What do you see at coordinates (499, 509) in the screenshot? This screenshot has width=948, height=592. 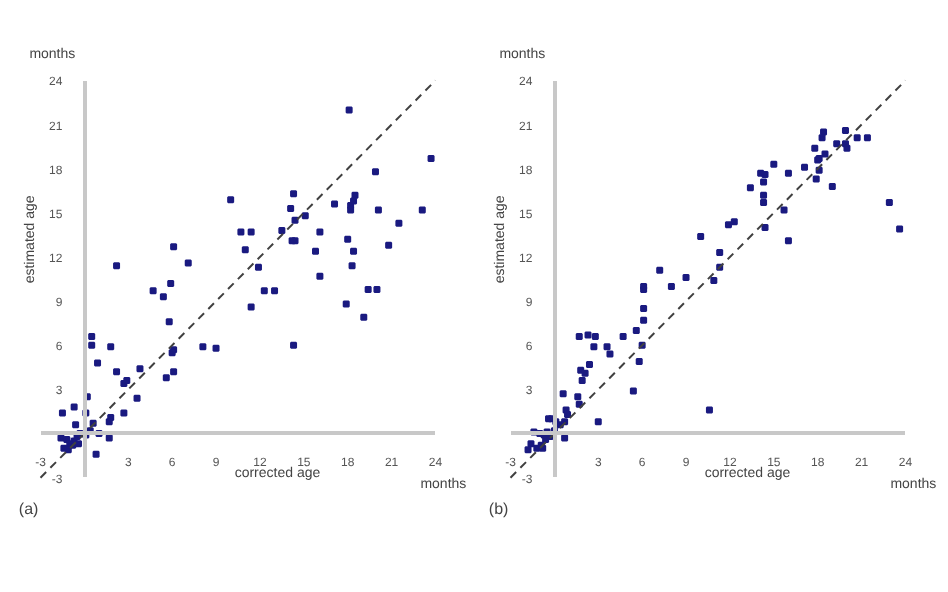 I see `text: (b)` at bounding box center [499, 509].